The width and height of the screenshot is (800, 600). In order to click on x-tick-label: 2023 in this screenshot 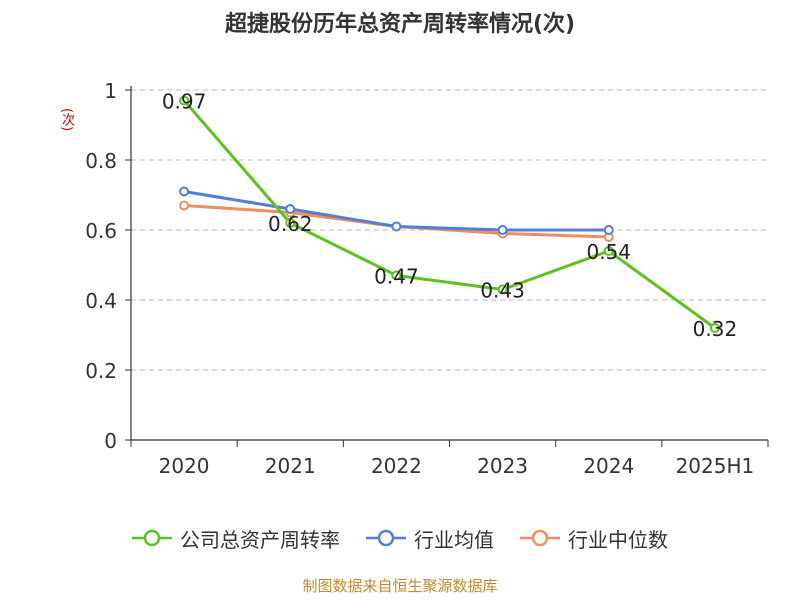, I will do `click(502, 466)`.